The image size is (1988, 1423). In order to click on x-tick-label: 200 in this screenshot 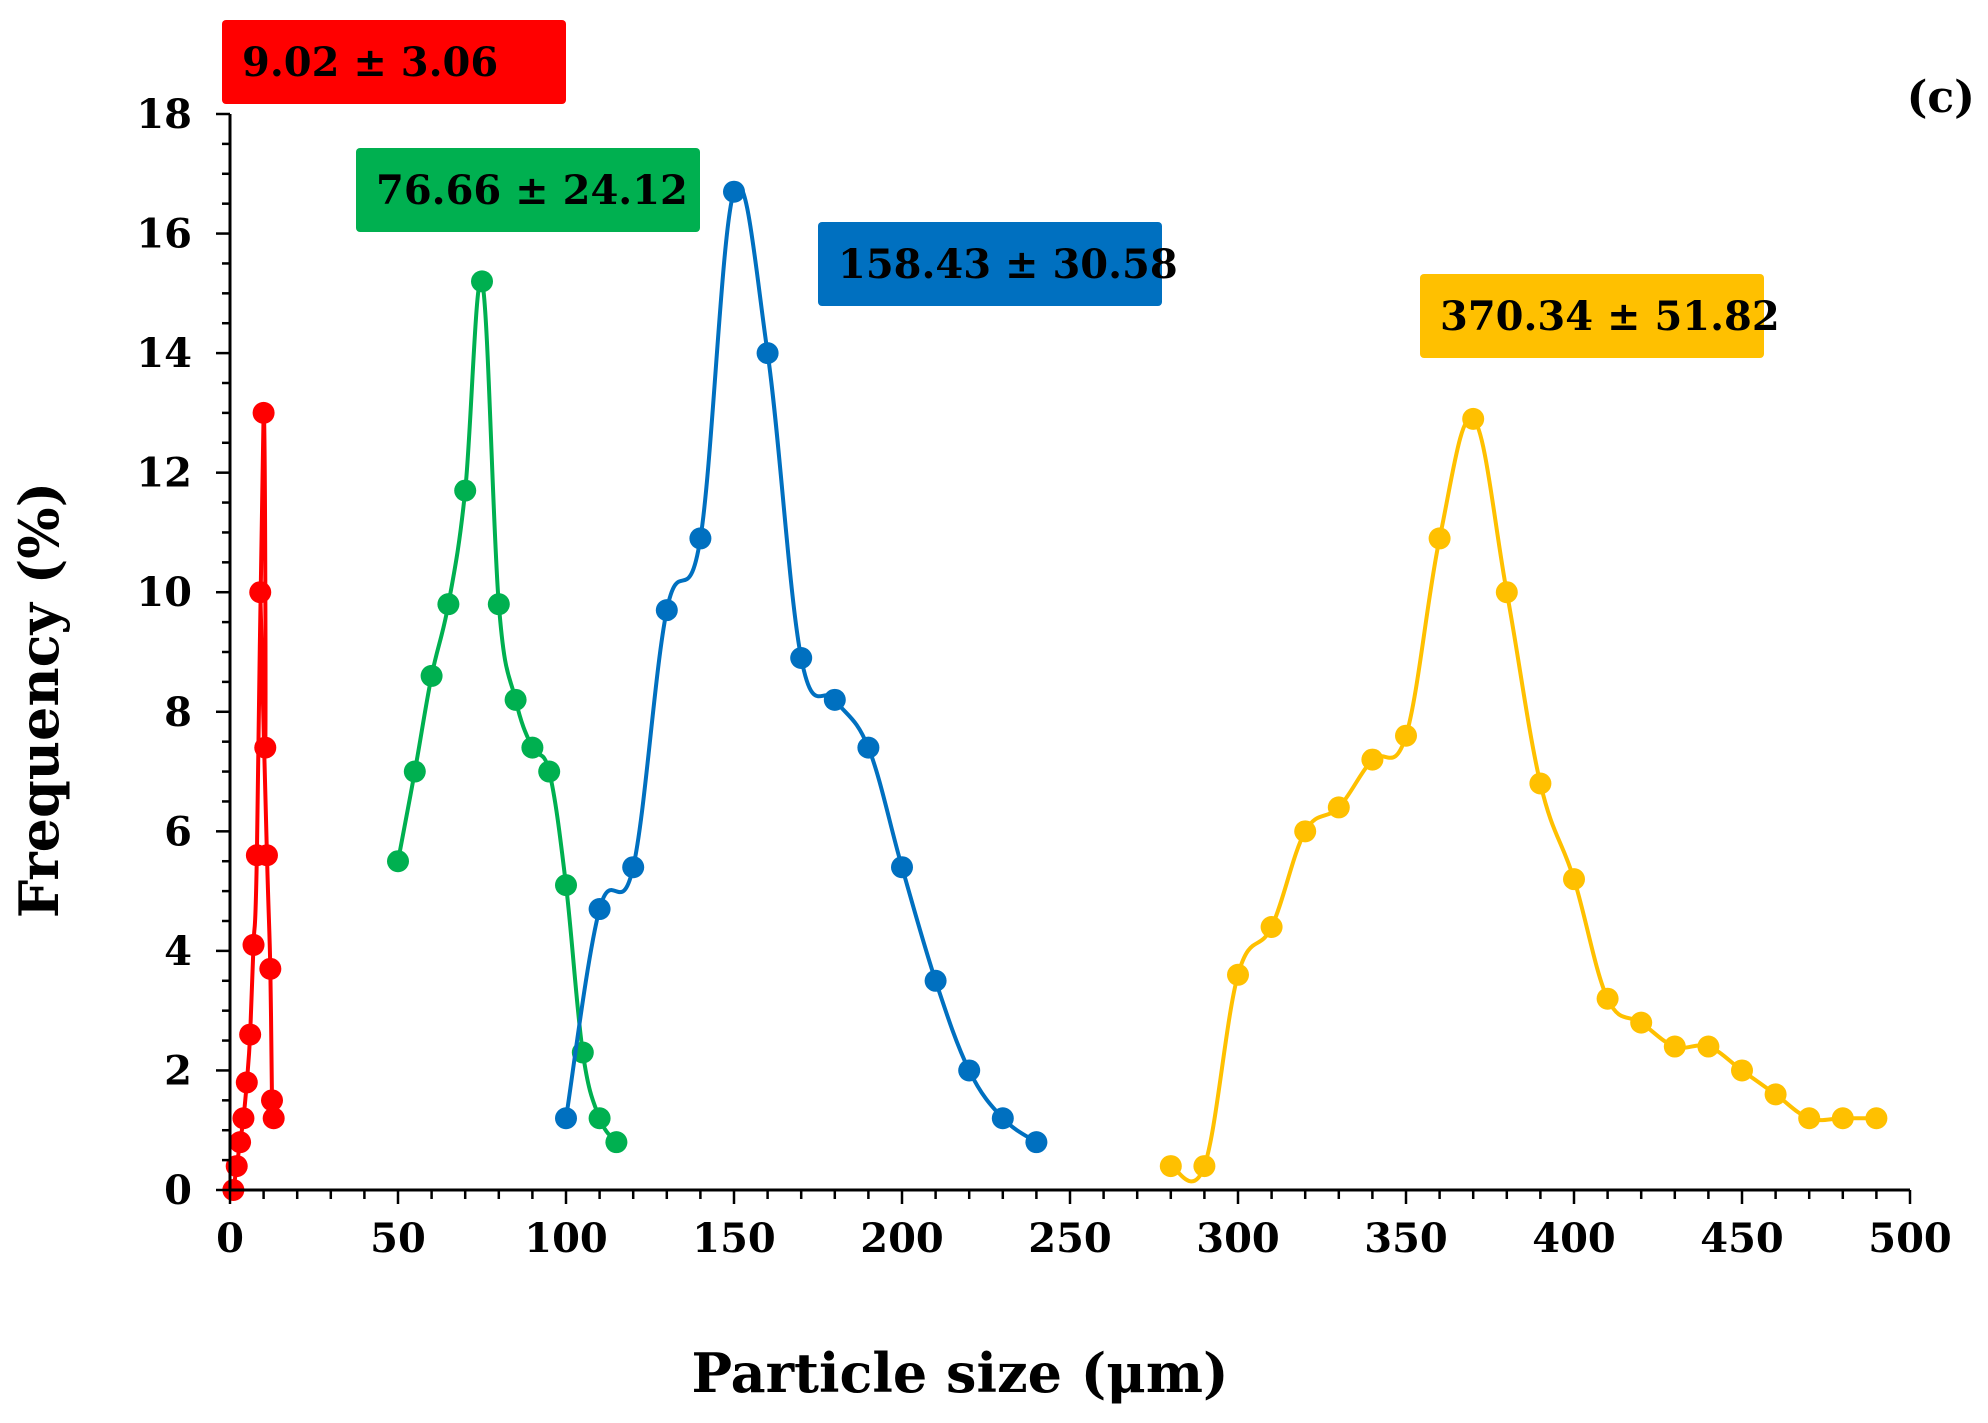, I will do `click(902, 1238)`.